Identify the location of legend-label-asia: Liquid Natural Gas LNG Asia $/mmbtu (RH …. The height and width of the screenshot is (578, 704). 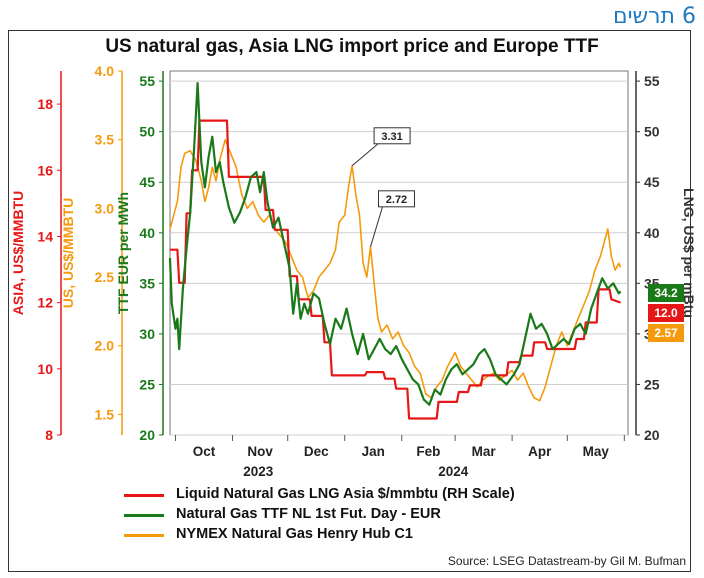
(345, 494).